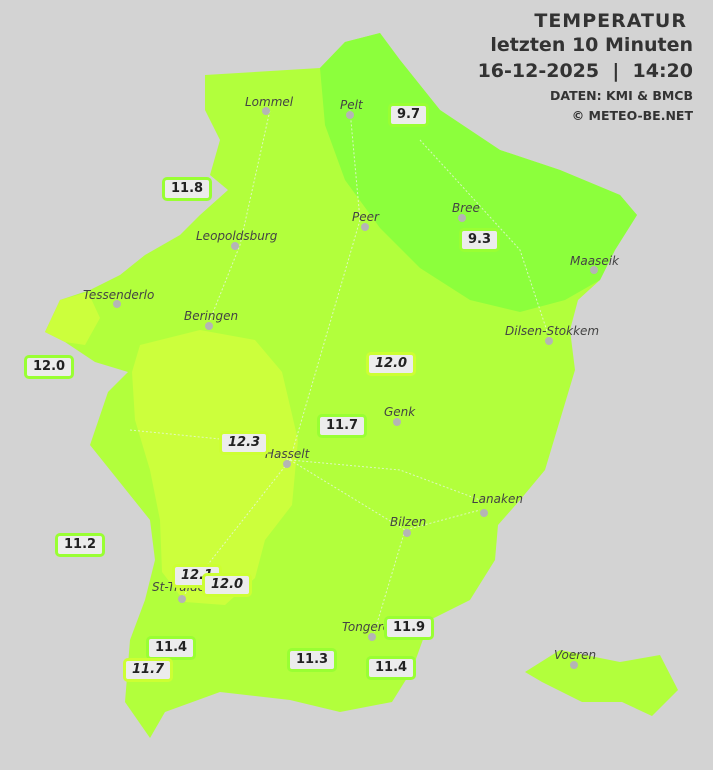  Describe the element at coordinates (409, 628) in the screenshot. I see `temperature-reading: 11.9` at that location.